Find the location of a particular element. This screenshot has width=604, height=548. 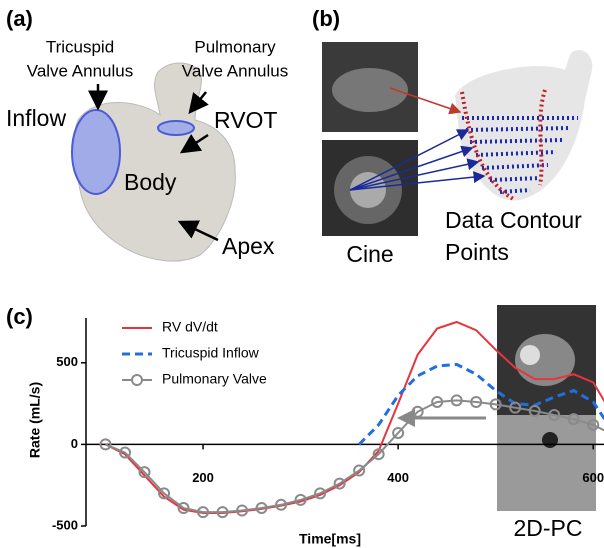

y-axis-label: Rate (mL/s) is located at coordinates (35, 420).